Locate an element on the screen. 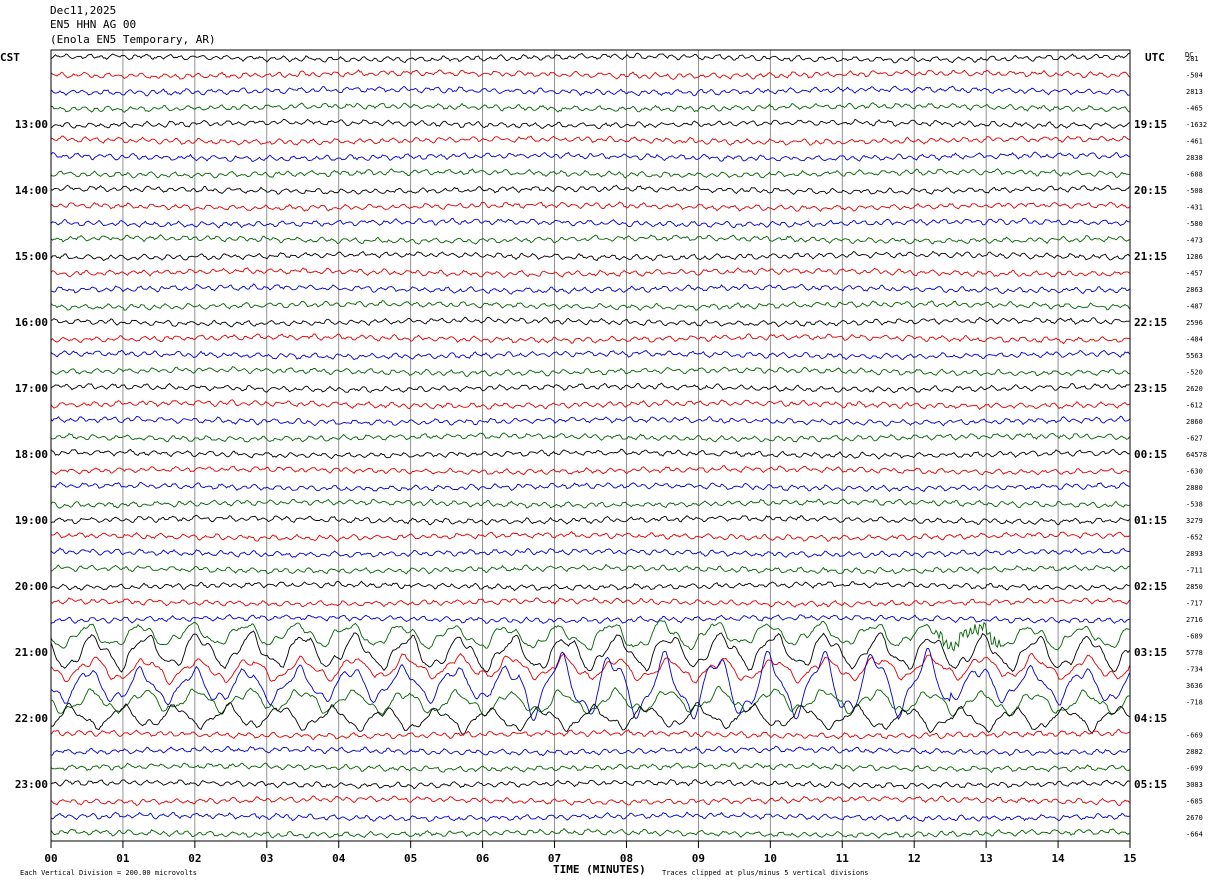 The height and width of the screenshot is (886, 1210). dc-offset: 2850 is located at coordinates (1194, 587).